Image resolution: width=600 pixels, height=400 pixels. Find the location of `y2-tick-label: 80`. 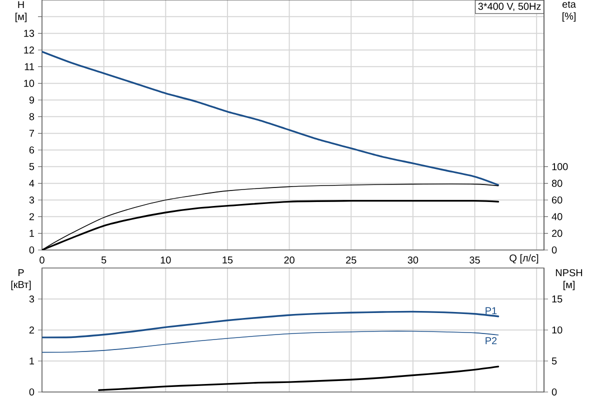

y2-tick-label: 80 is located at coordinates (557, 183).